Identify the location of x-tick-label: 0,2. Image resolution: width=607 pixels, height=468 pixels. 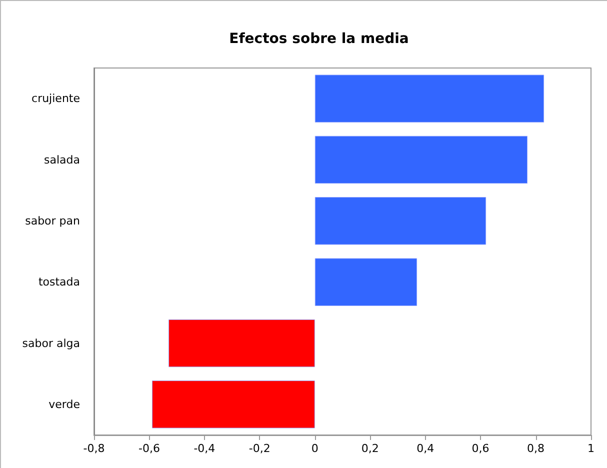
(370, 448).